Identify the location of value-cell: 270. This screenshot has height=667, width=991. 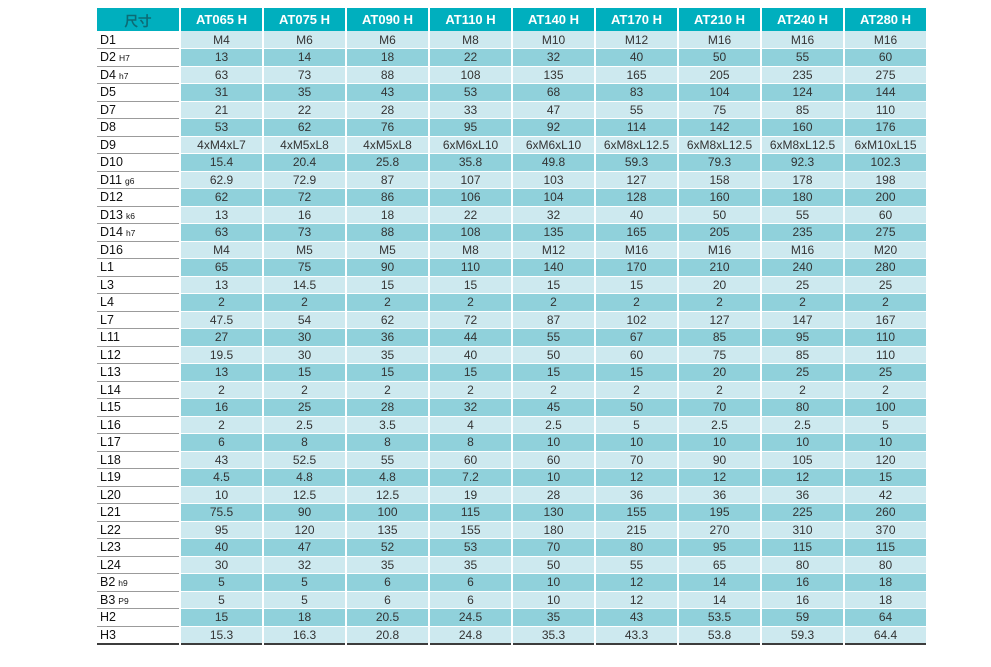
(719, 530).